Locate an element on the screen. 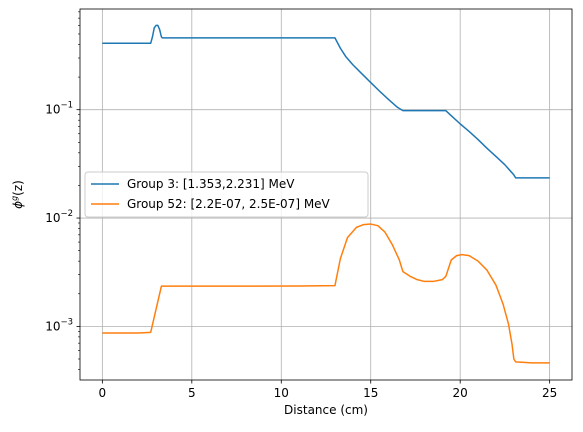 The image size is (583, 432). legend-label-1: Group 3: [1.353,2.231] MeV is located at coordinates (211, 184).